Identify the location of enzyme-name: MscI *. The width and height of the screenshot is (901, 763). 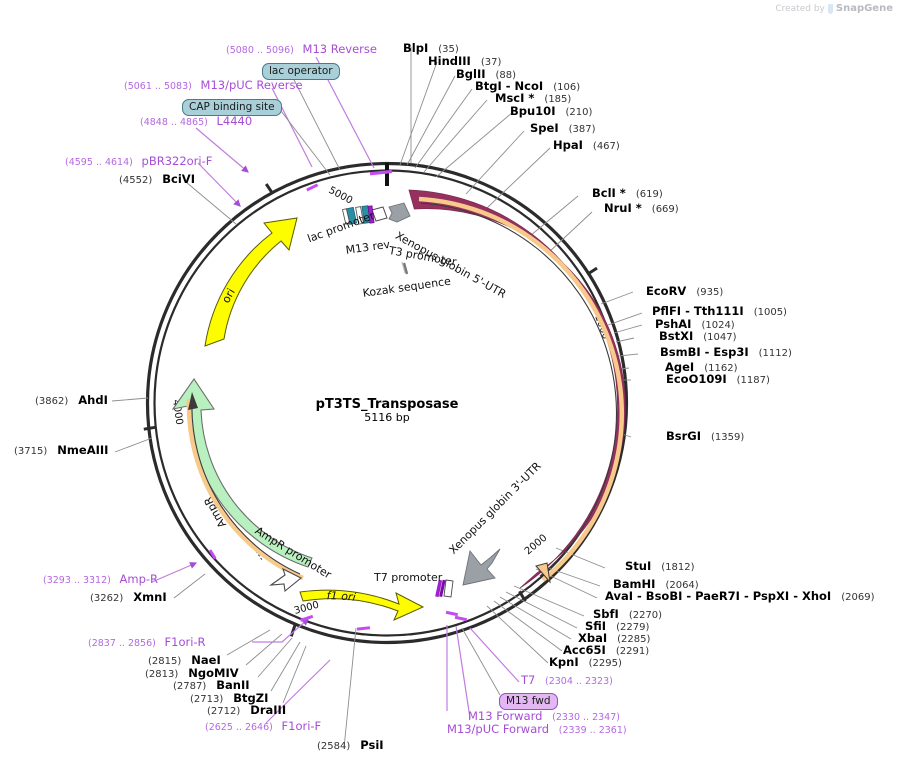
(515, 98).